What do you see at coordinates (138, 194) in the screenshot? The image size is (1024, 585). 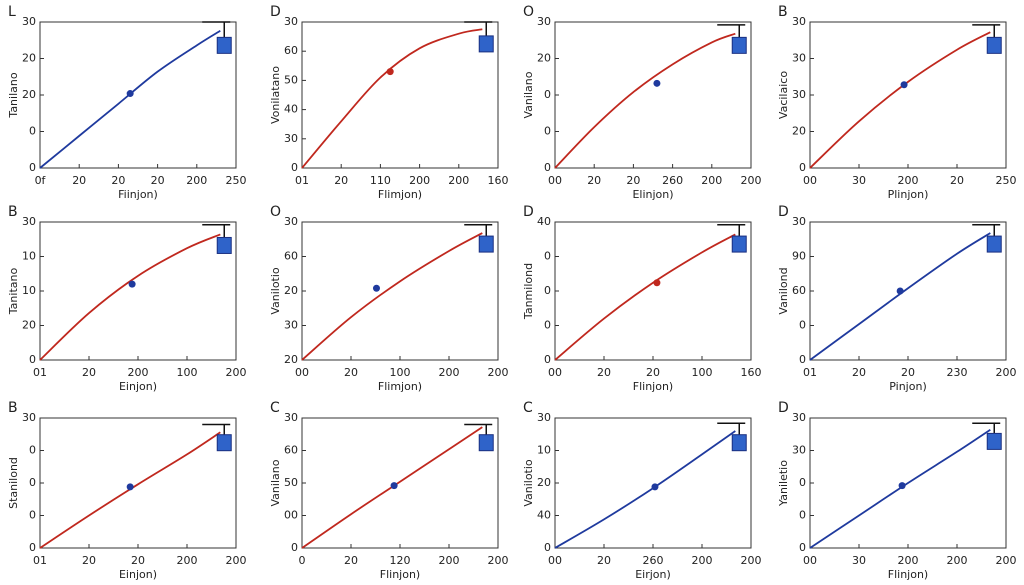 I see `x-axis-label: Fiinjon)` at bounding box center [138, 194].